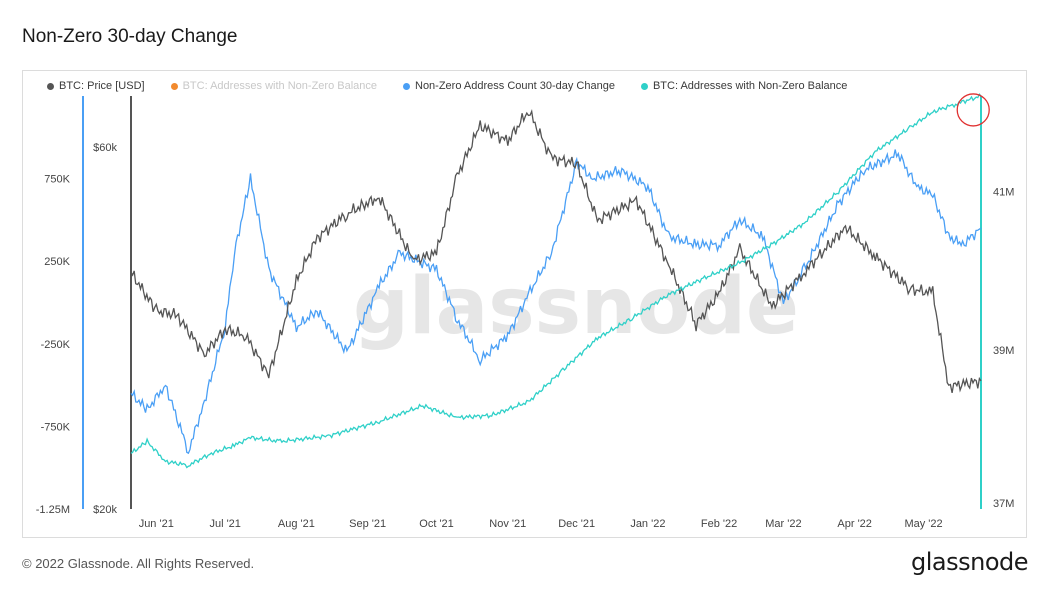 The height and width of the screenshot is (590, 1050). What do you see at coordinates (576, 307) in the screenshot?
I see `watermark: glassnode` at bounding box center [576, 307].